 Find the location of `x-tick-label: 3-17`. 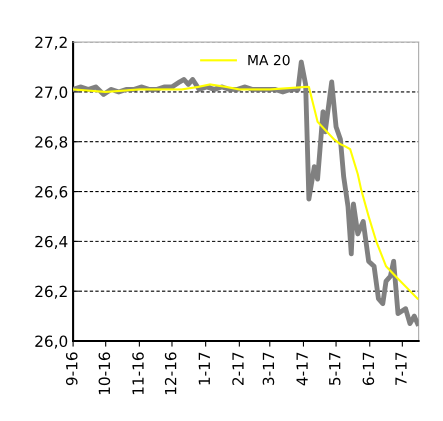

x-tick-label: 3-17 is located at coordinates (268, 368).